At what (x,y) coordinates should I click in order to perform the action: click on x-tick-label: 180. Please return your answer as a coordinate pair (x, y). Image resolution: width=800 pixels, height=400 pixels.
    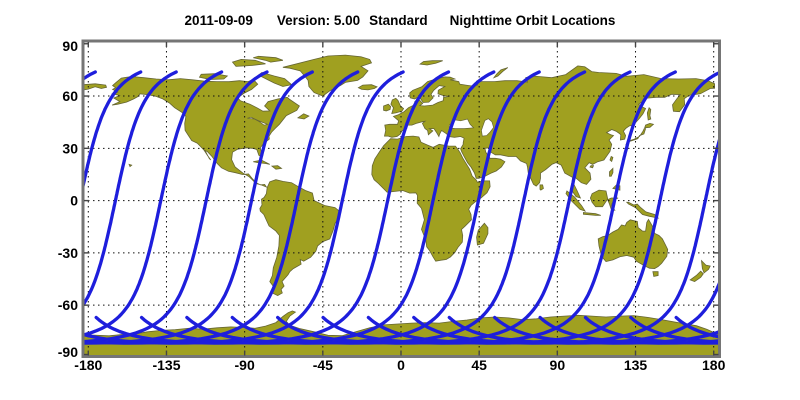
    Looking at the image, I should click on (714, 365).